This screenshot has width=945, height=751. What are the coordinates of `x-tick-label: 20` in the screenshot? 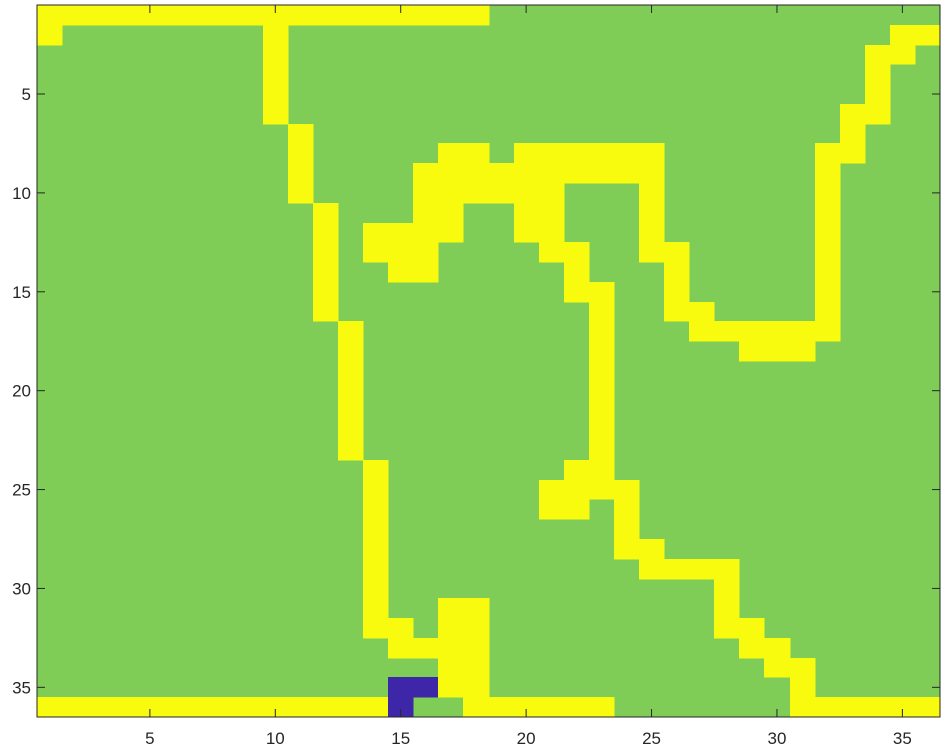 It's located at (526, 738).